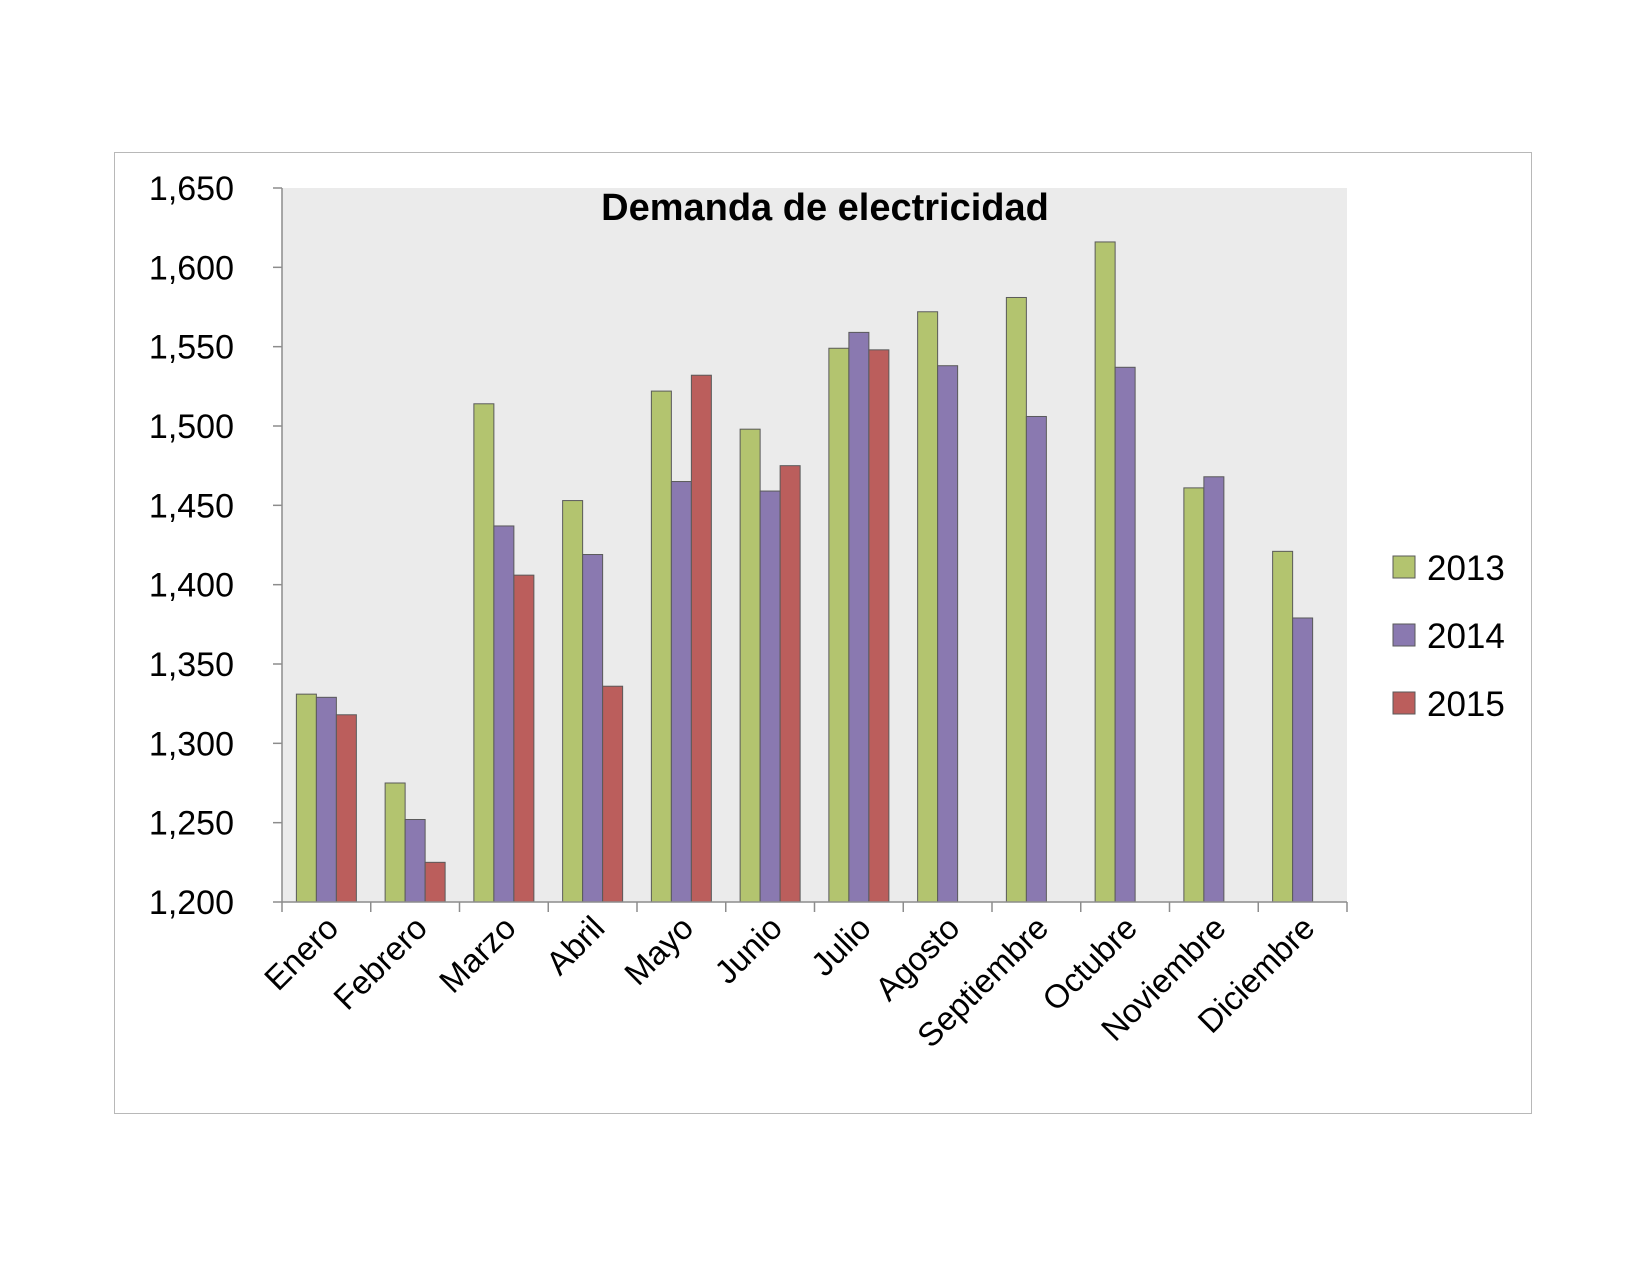  What do you see at coordinates (1194, 695) in the screenshot?
I see `bar-2013-noviembre` at bounding box center [1194, 695].